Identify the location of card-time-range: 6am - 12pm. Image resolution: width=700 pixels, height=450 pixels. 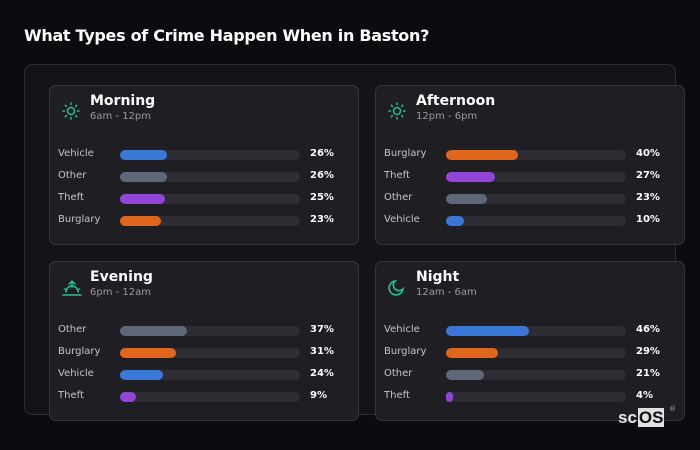
(121, 116).